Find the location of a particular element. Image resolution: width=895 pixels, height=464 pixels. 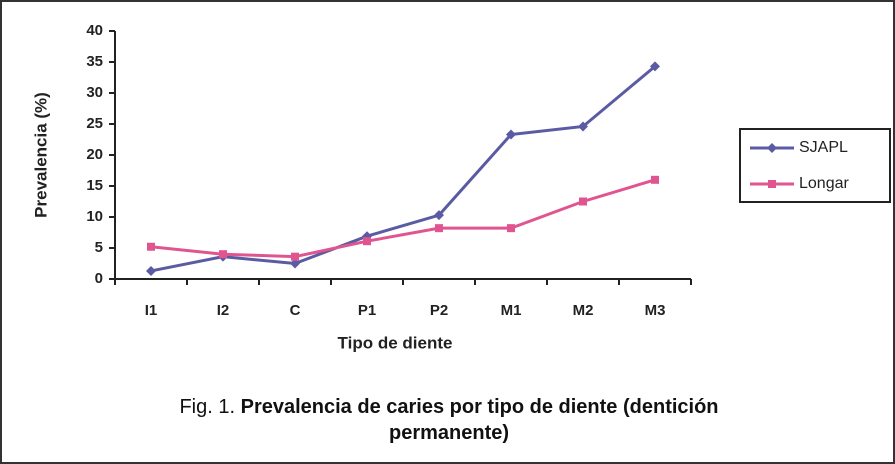

y-tick-label: 30 is located at coordinates (94, 92).